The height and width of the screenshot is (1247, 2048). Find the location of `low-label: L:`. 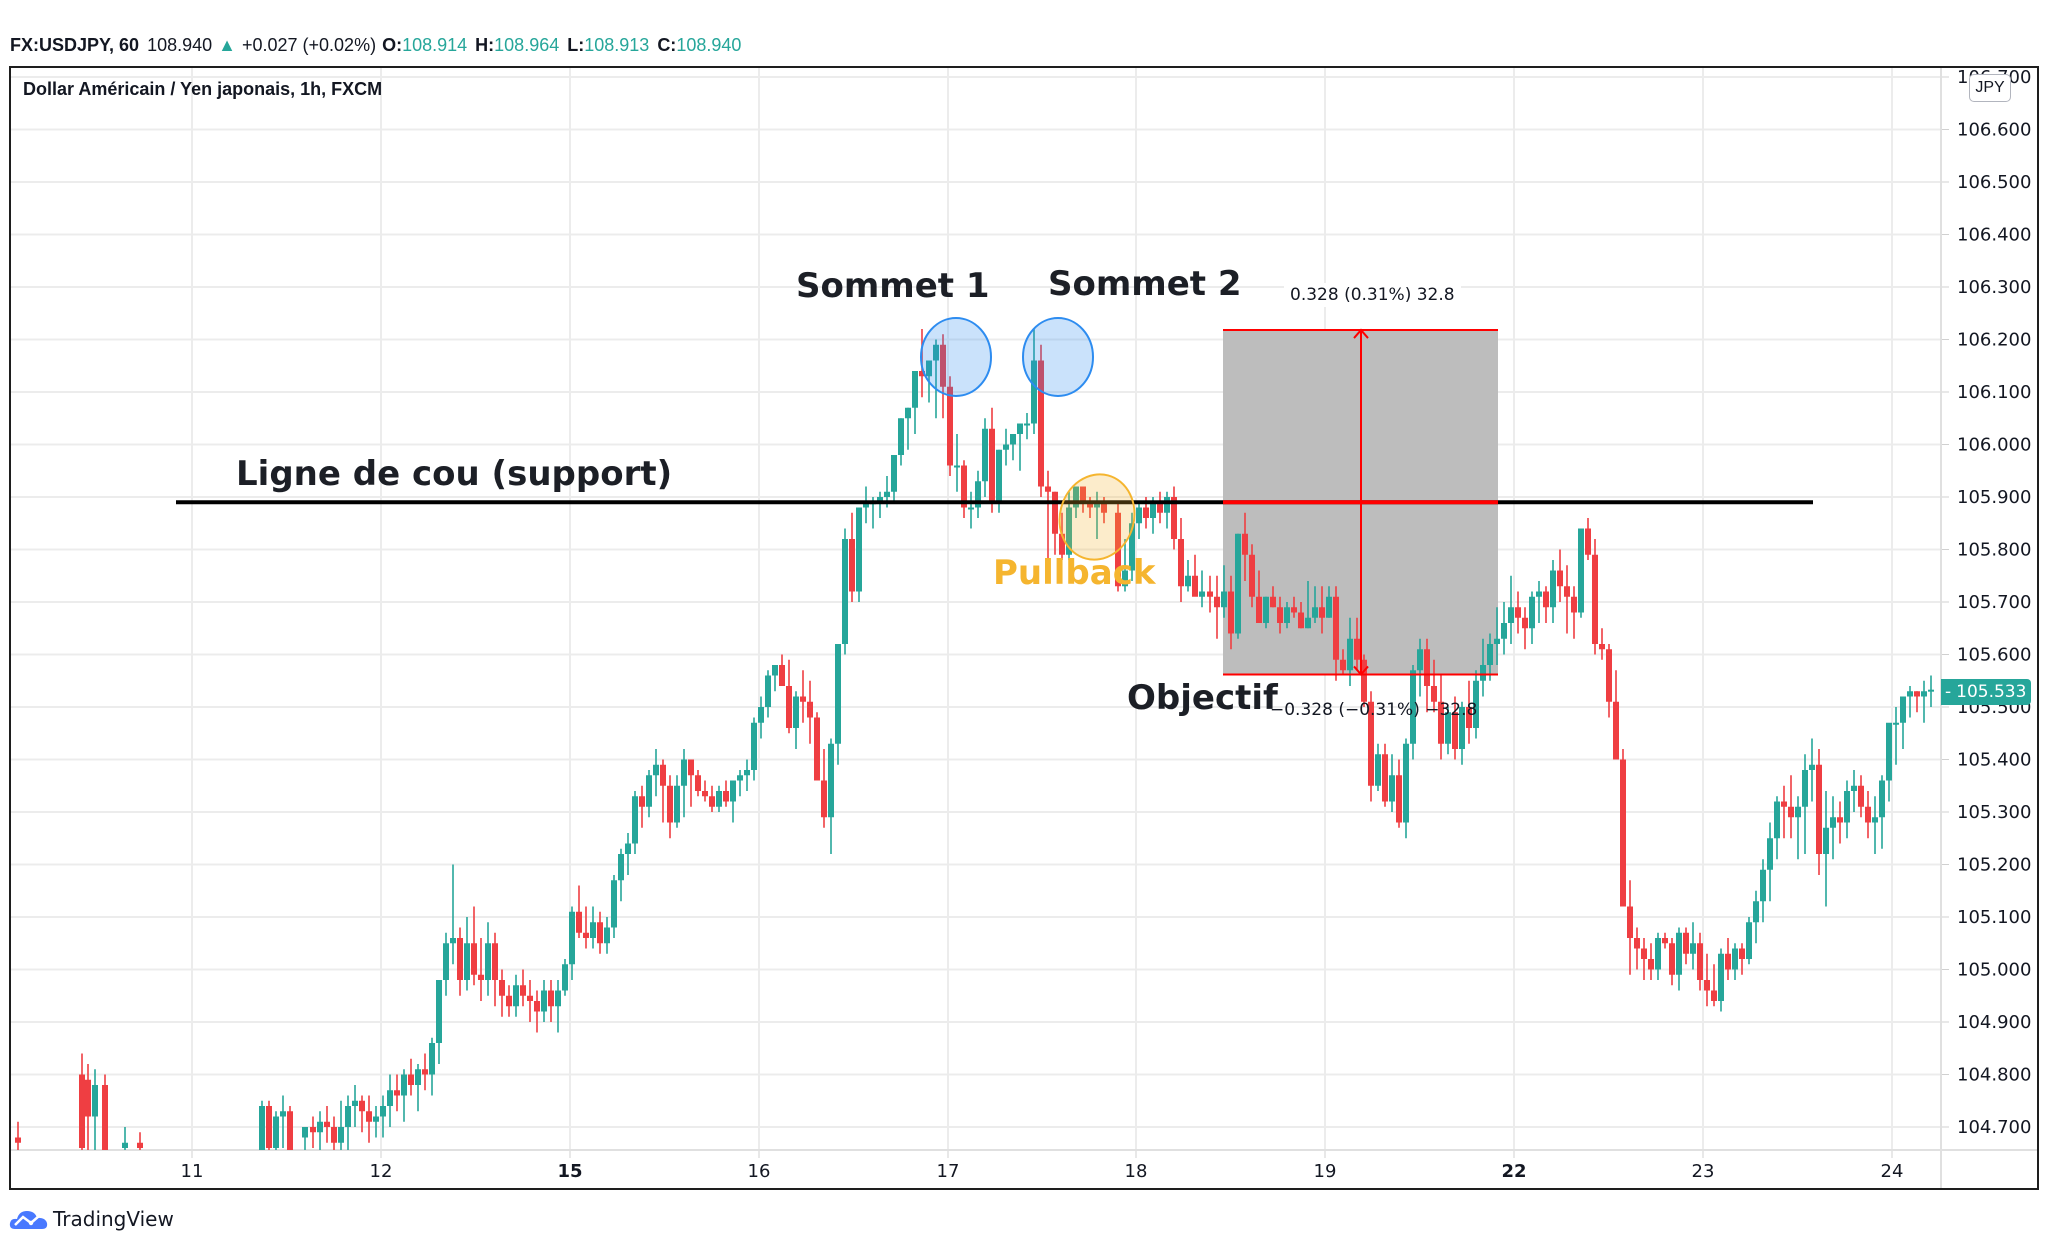

low-label: L: is located at coordinates (576, 44).